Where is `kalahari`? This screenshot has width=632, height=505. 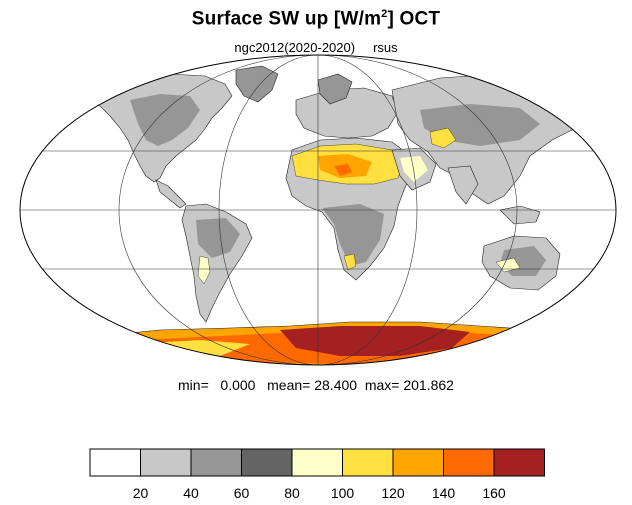 kalahari is located at coordinates (350, 262).